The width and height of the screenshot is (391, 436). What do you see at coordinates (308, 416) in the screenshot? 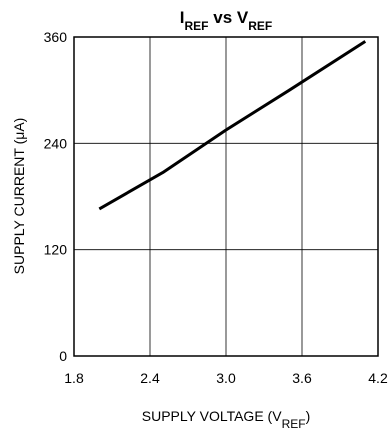
I see `text-part-2: )` at bounding box center [308, 416].